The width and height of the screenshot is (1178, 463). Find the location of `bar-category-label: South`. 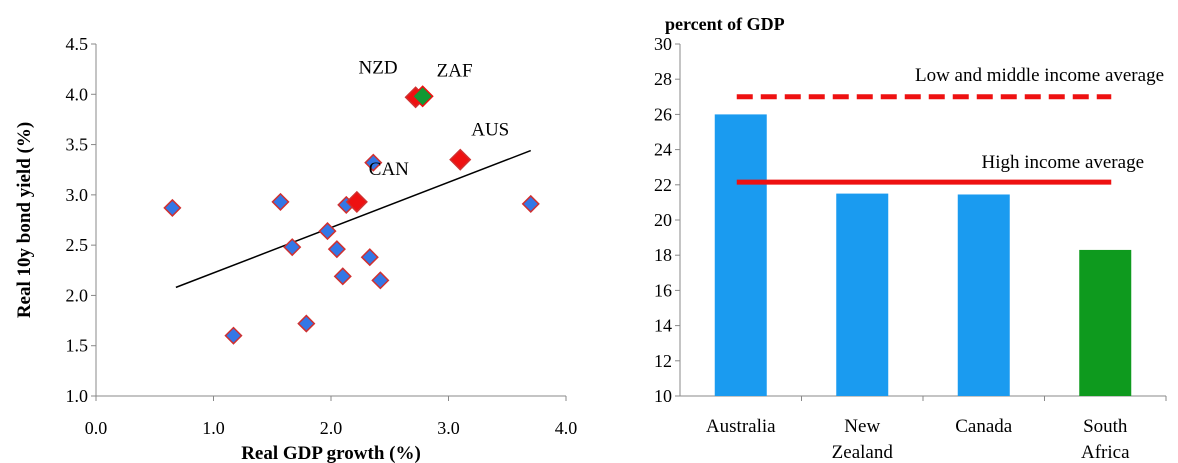

bar-category-label: South is located at coordinates (1105, 426).